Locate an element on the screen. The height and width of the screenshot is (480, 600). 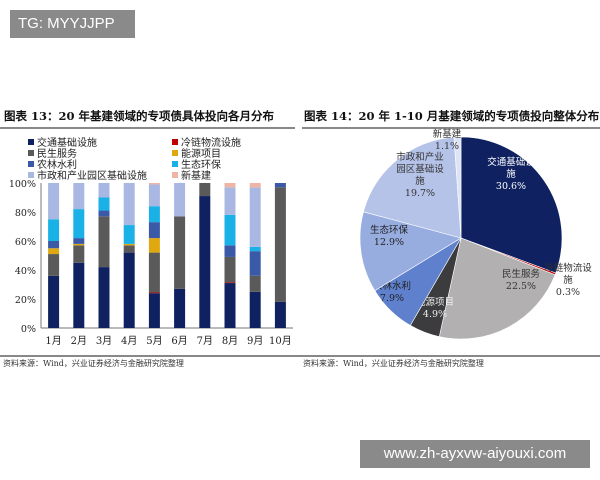
x-tick-label: 10月 is located at coordinates (280, 341).